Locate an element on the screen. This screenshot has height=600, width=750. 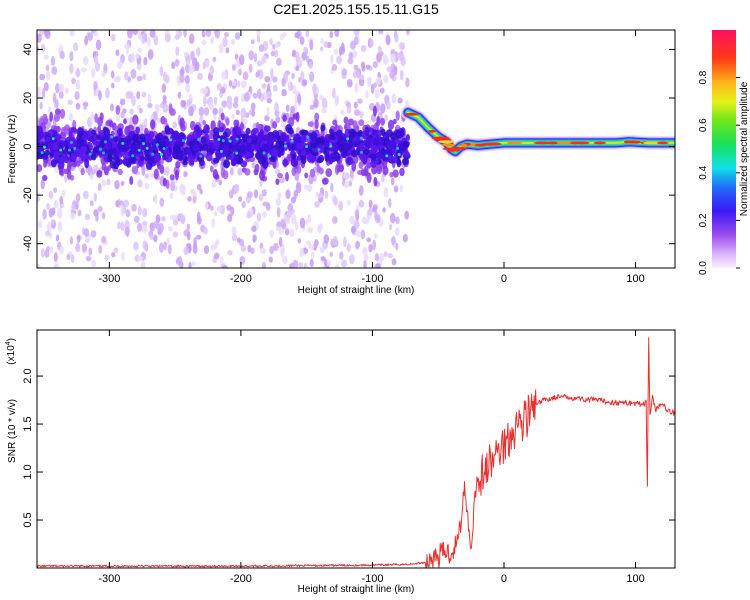
colorbar-ticks: 0.0 0.2 0.4 0.6 0.8 is located at coordinates (719, 172).